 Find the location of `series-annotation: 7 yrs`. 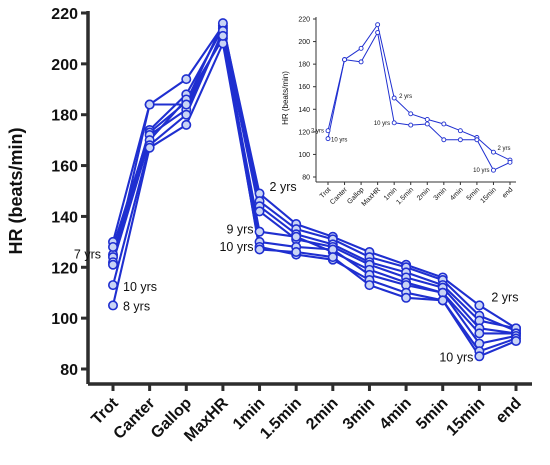

series-annotation: 7 yrs is located at coordinates (87, 255).